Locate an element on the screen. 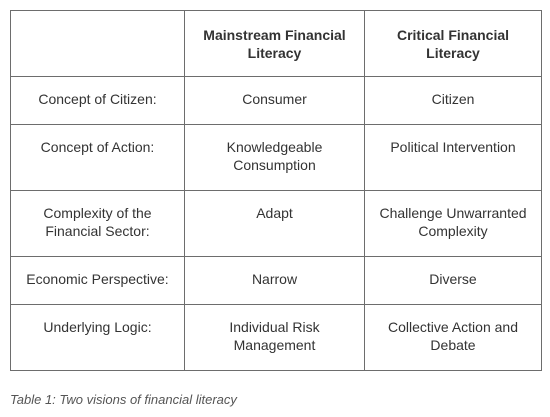 The height and width of the screenshot is (417, 550). mainstream-cell: Narrow is located at coordinates (274, 280).